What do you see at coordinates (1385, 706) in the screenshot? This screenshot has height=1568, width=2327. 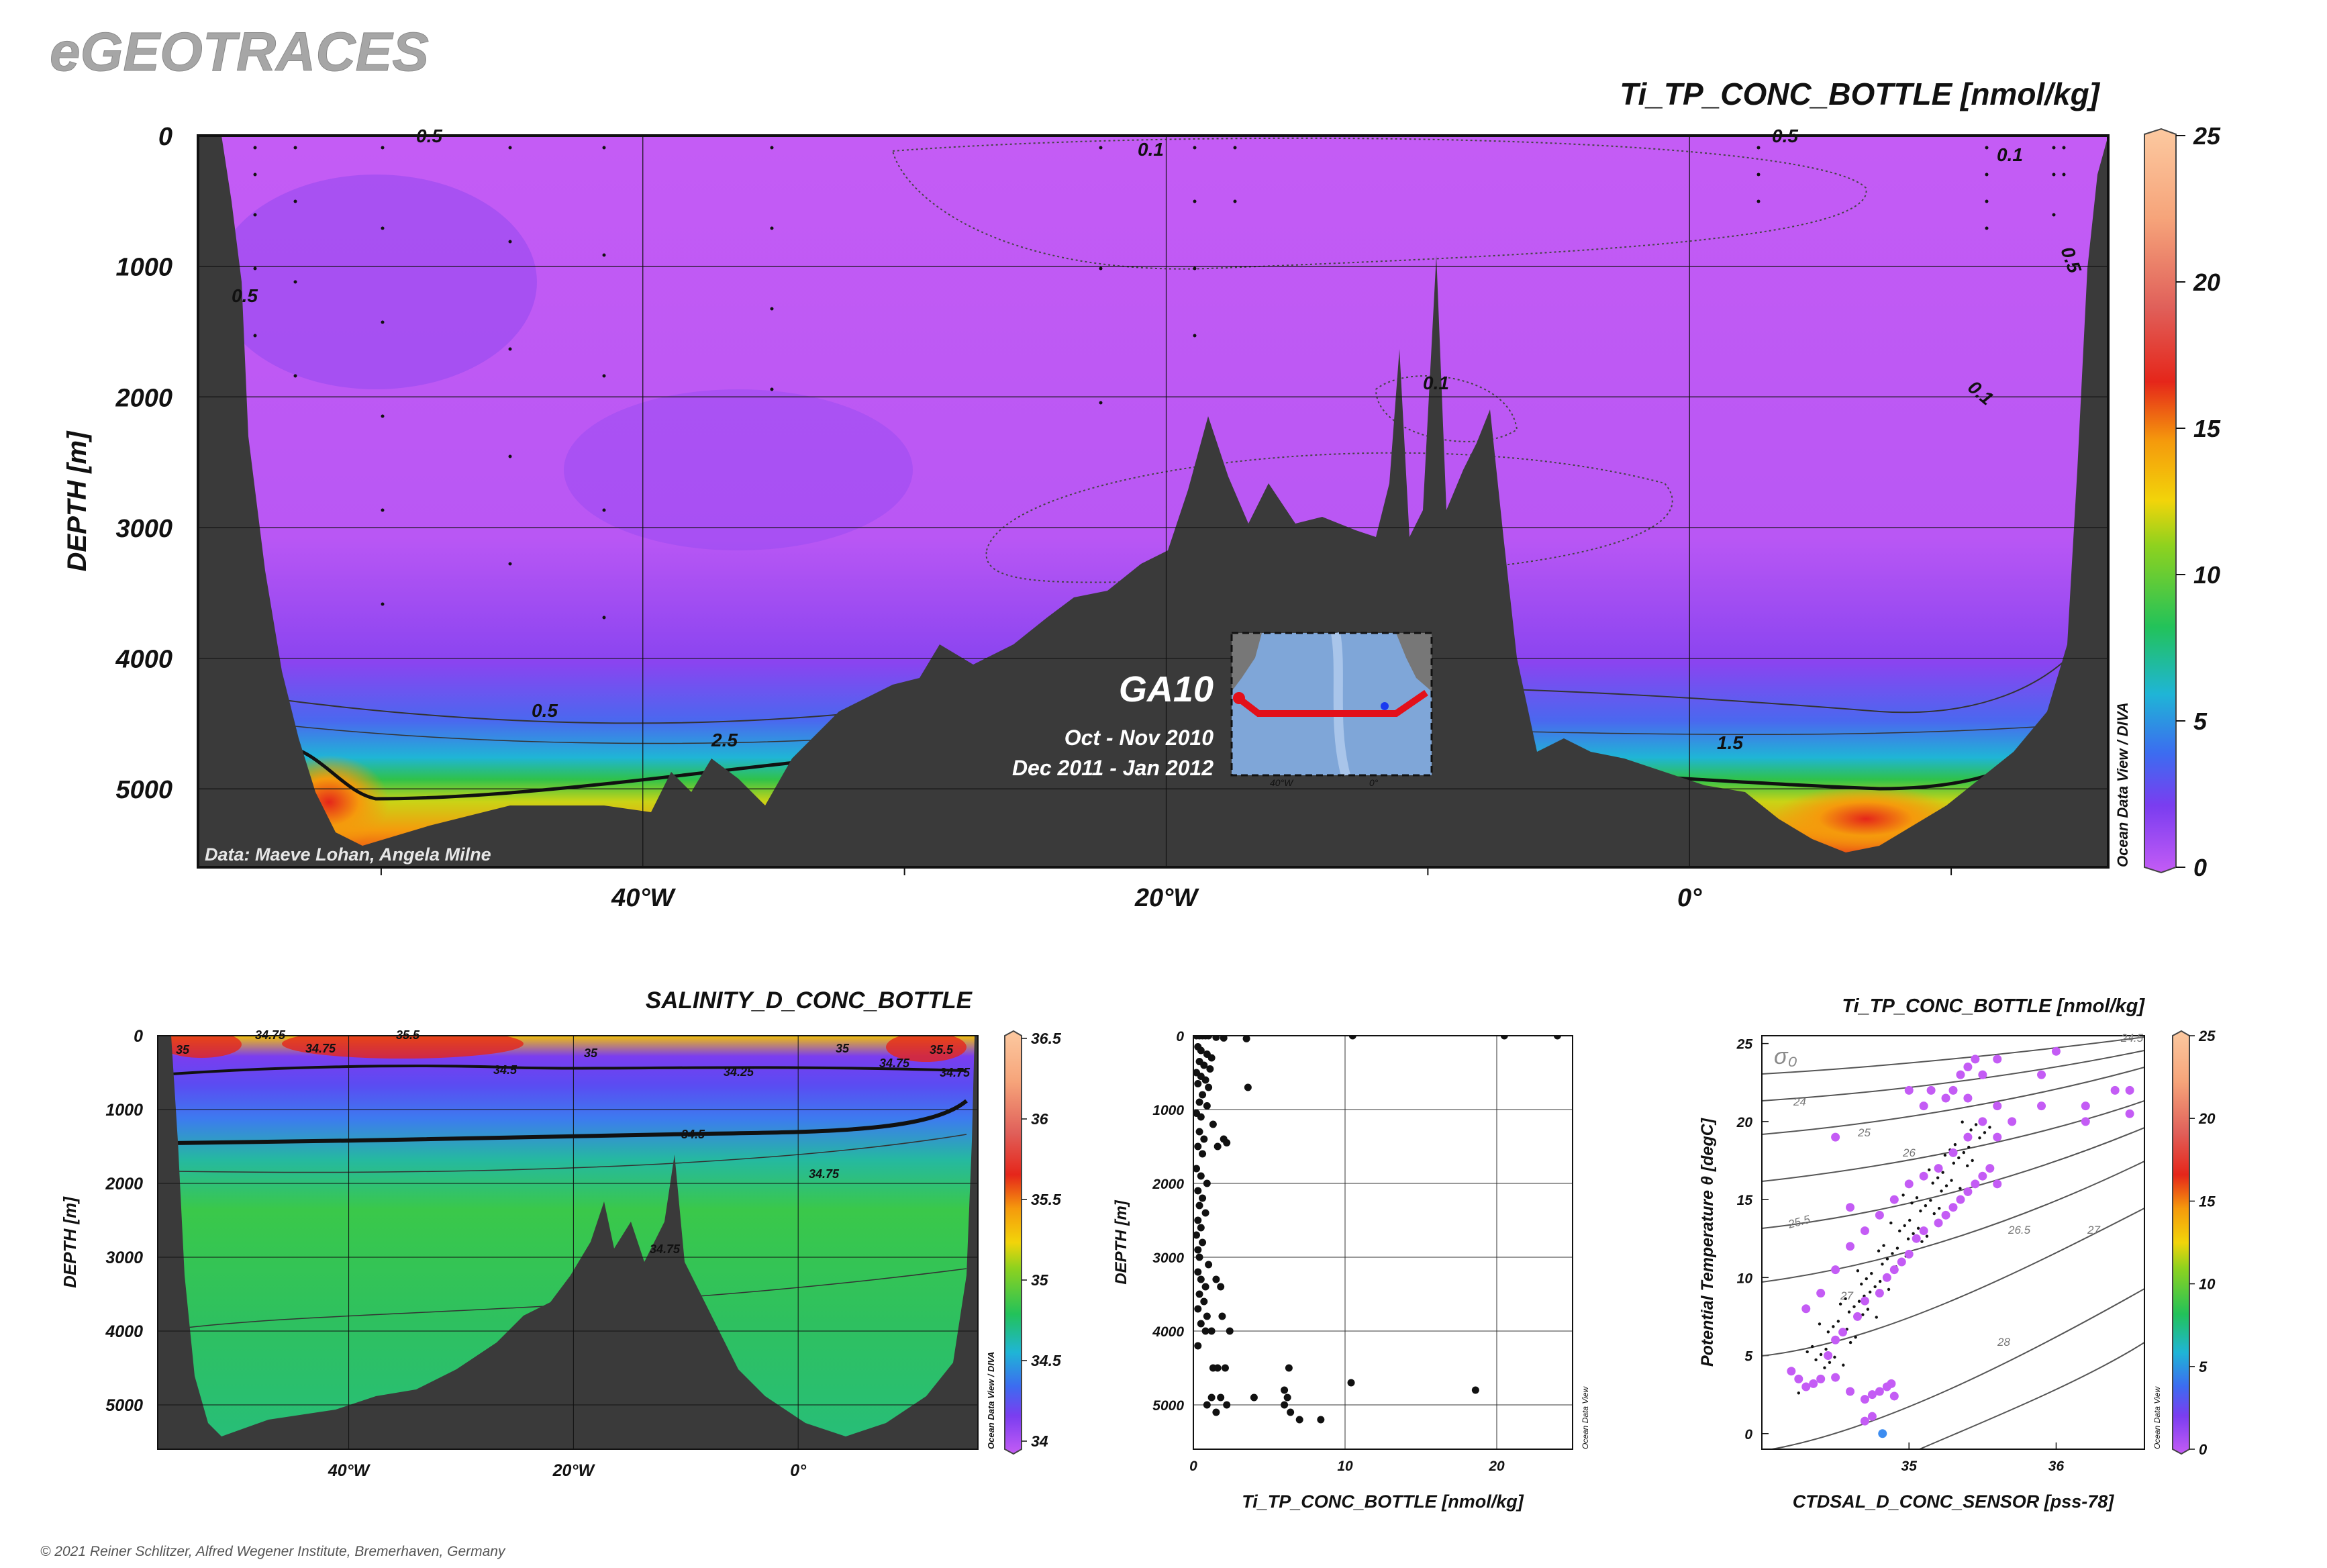 I see `inset-station` at bounding box center [1385, 706].